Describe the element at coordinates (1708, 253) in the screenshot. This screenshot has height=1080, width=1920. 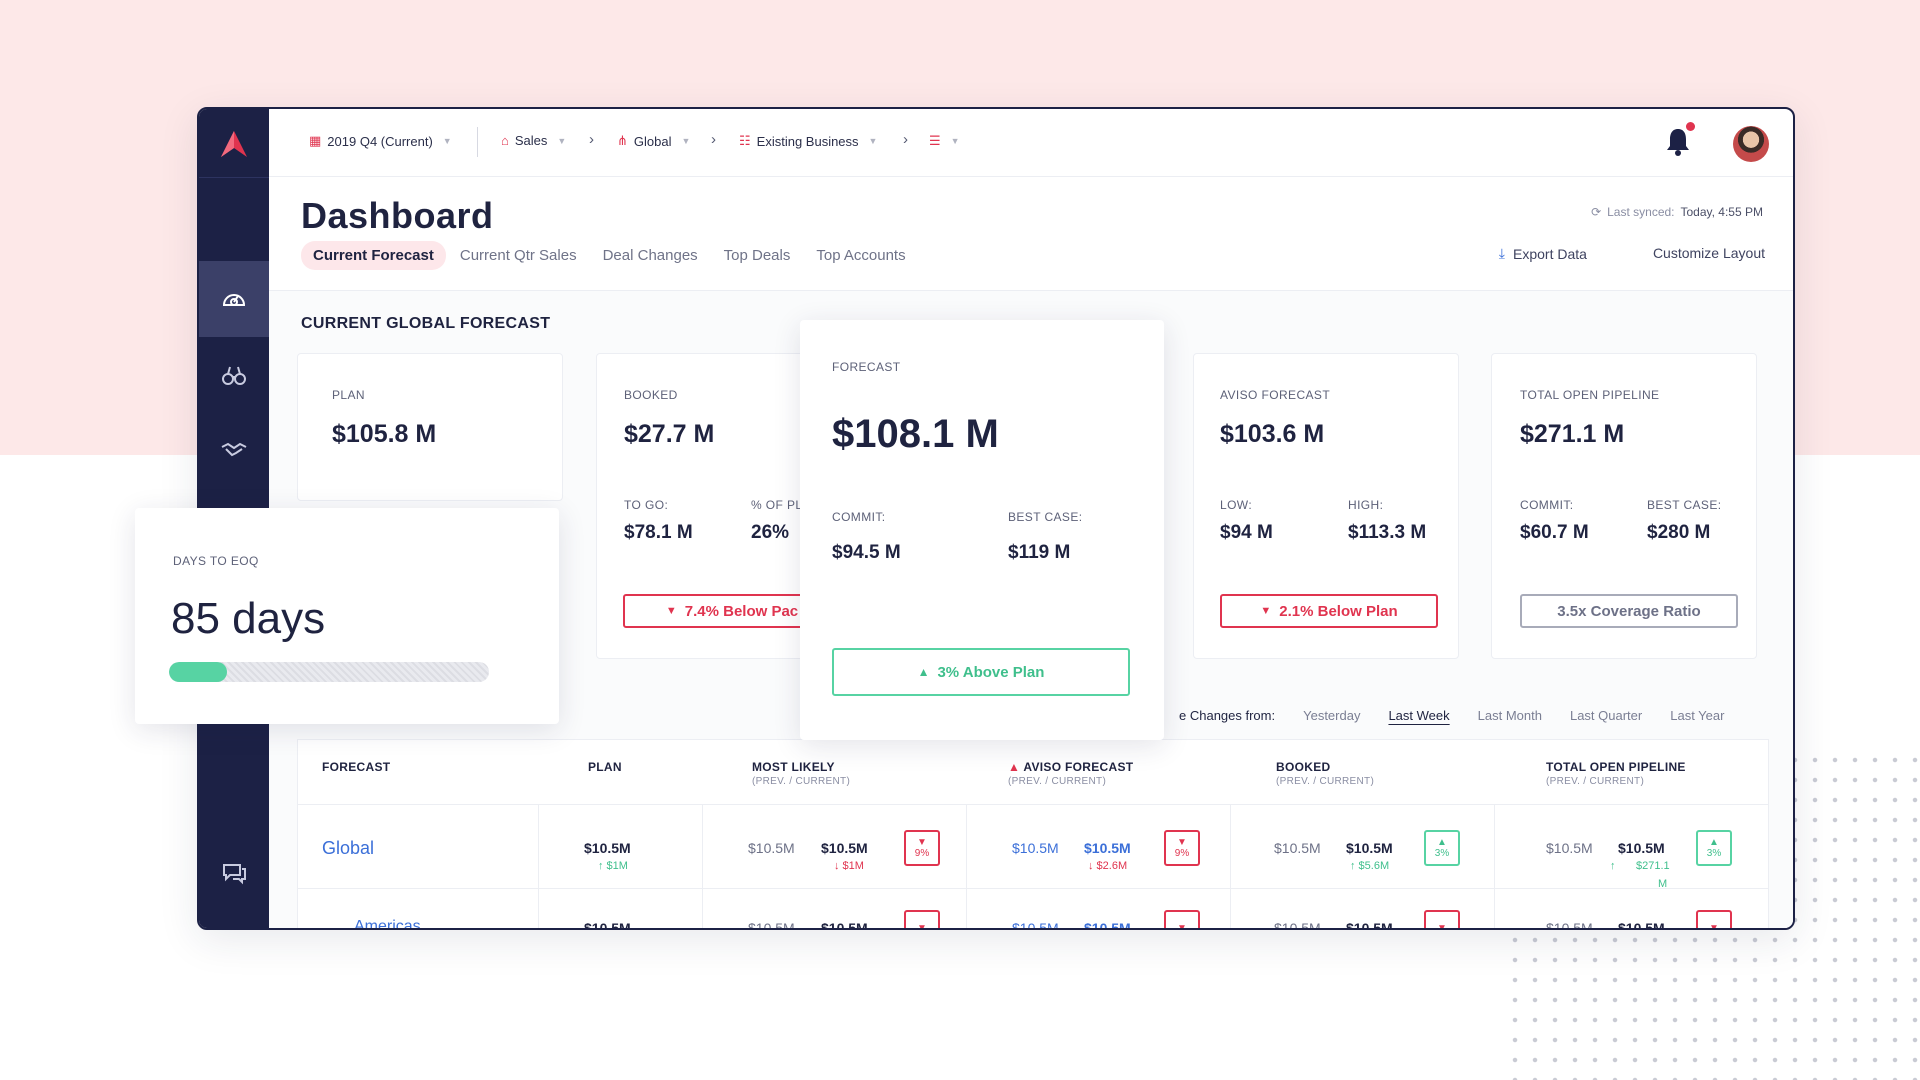
I see `customize-layout-button: Customize Layout` at that location.